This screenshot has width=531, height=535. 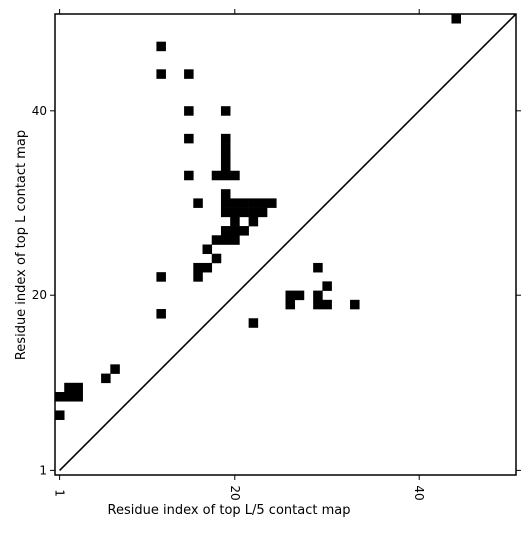 I want to click on x-tick-label: 1, so click(x=60, y=493).